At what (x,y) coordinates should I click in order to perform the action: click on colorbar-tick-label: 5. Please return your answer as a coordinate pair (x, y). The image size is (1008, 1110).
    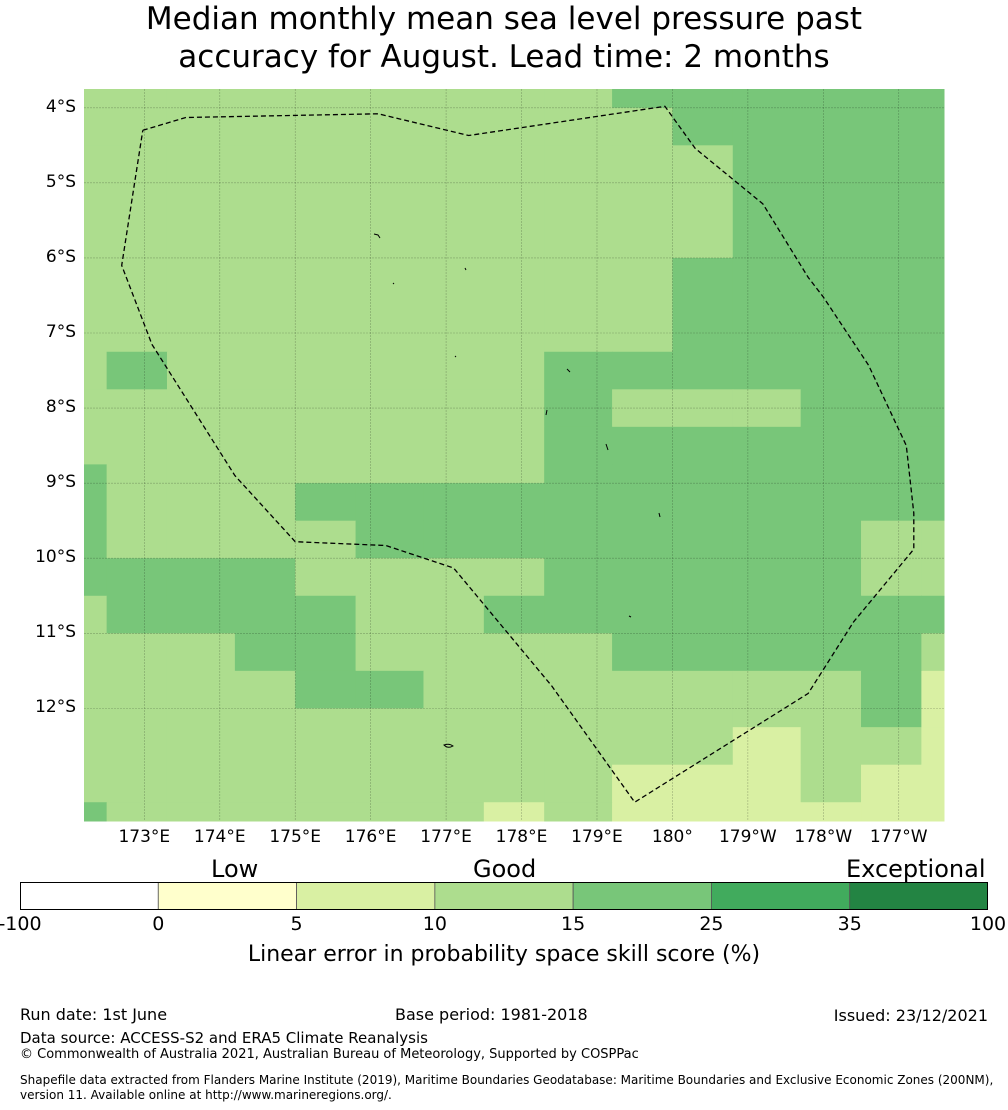
    Looking at the image, I should click on (296, 924).